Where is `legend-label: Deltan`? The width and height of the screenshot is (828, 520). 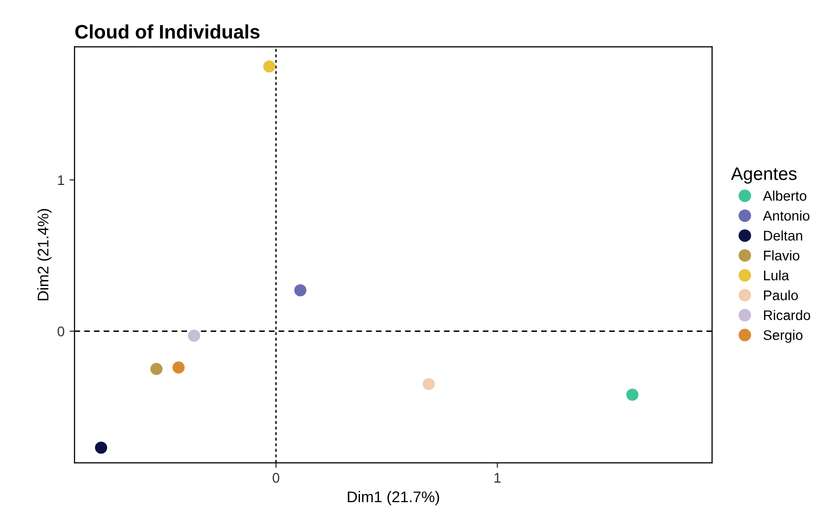 legend-label: Deltan is located at coordinates (783, 235).